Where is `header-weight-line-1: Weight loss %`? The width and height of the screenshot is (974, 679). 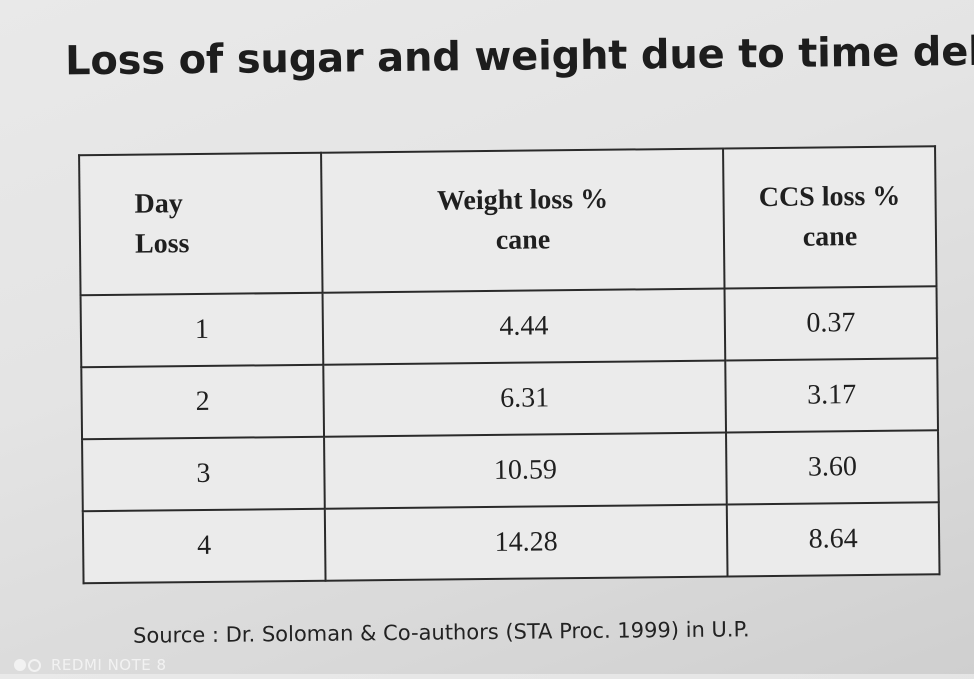
header-weight-line-1: Weight loss % is located at coordinates (522, 200).